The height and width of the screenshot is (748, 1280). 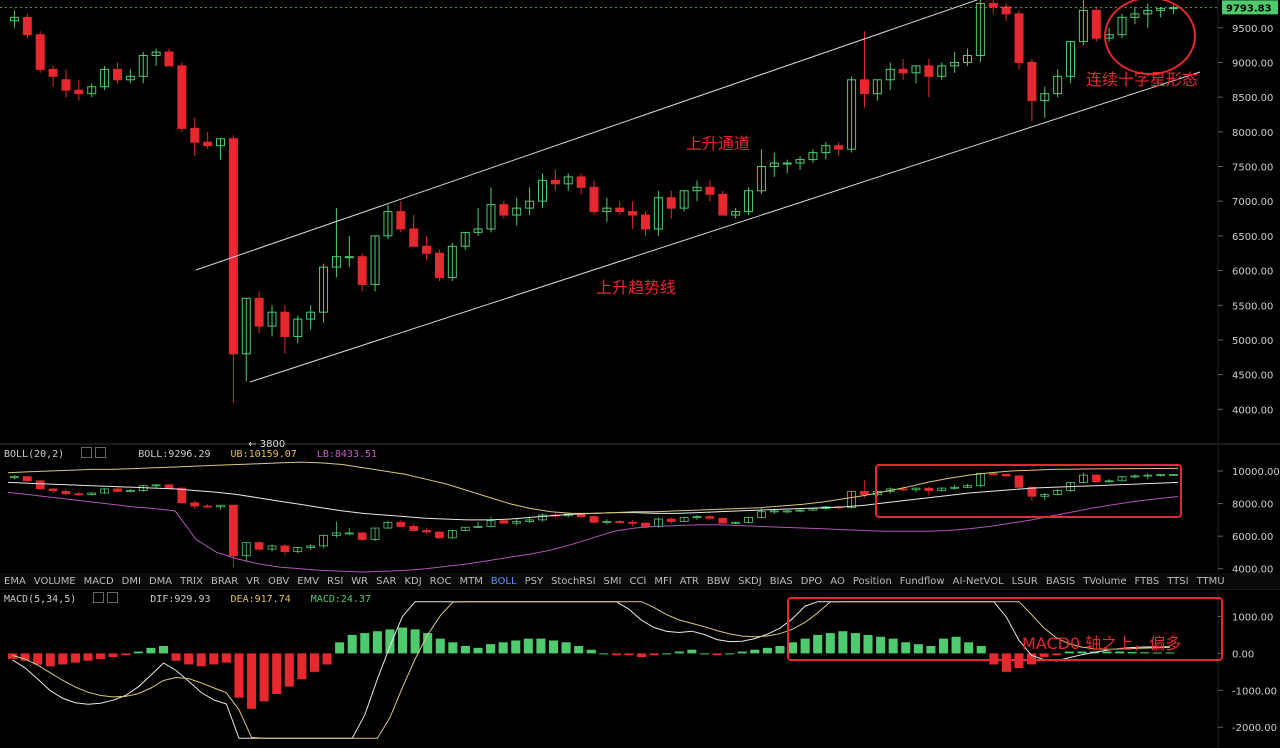 I want to click on tab-dpo: DPO, so click(x=811, y=581).